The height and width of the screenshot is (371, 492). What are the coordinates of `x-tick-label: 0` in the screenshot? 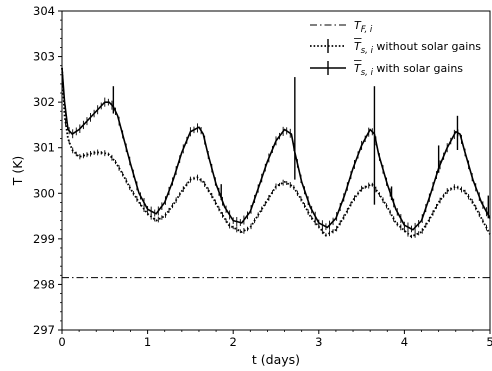 It's located at (61, 342).